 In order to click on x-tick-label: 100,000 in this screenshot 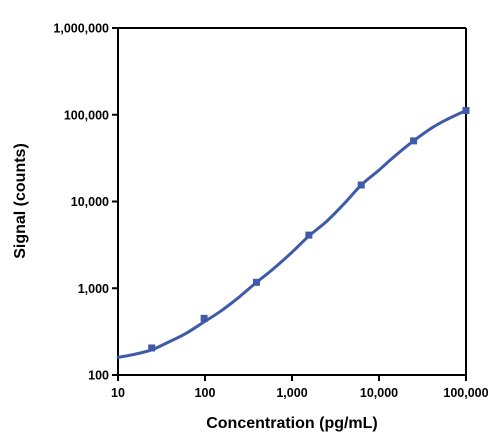, I will do `click(465, 393)`.